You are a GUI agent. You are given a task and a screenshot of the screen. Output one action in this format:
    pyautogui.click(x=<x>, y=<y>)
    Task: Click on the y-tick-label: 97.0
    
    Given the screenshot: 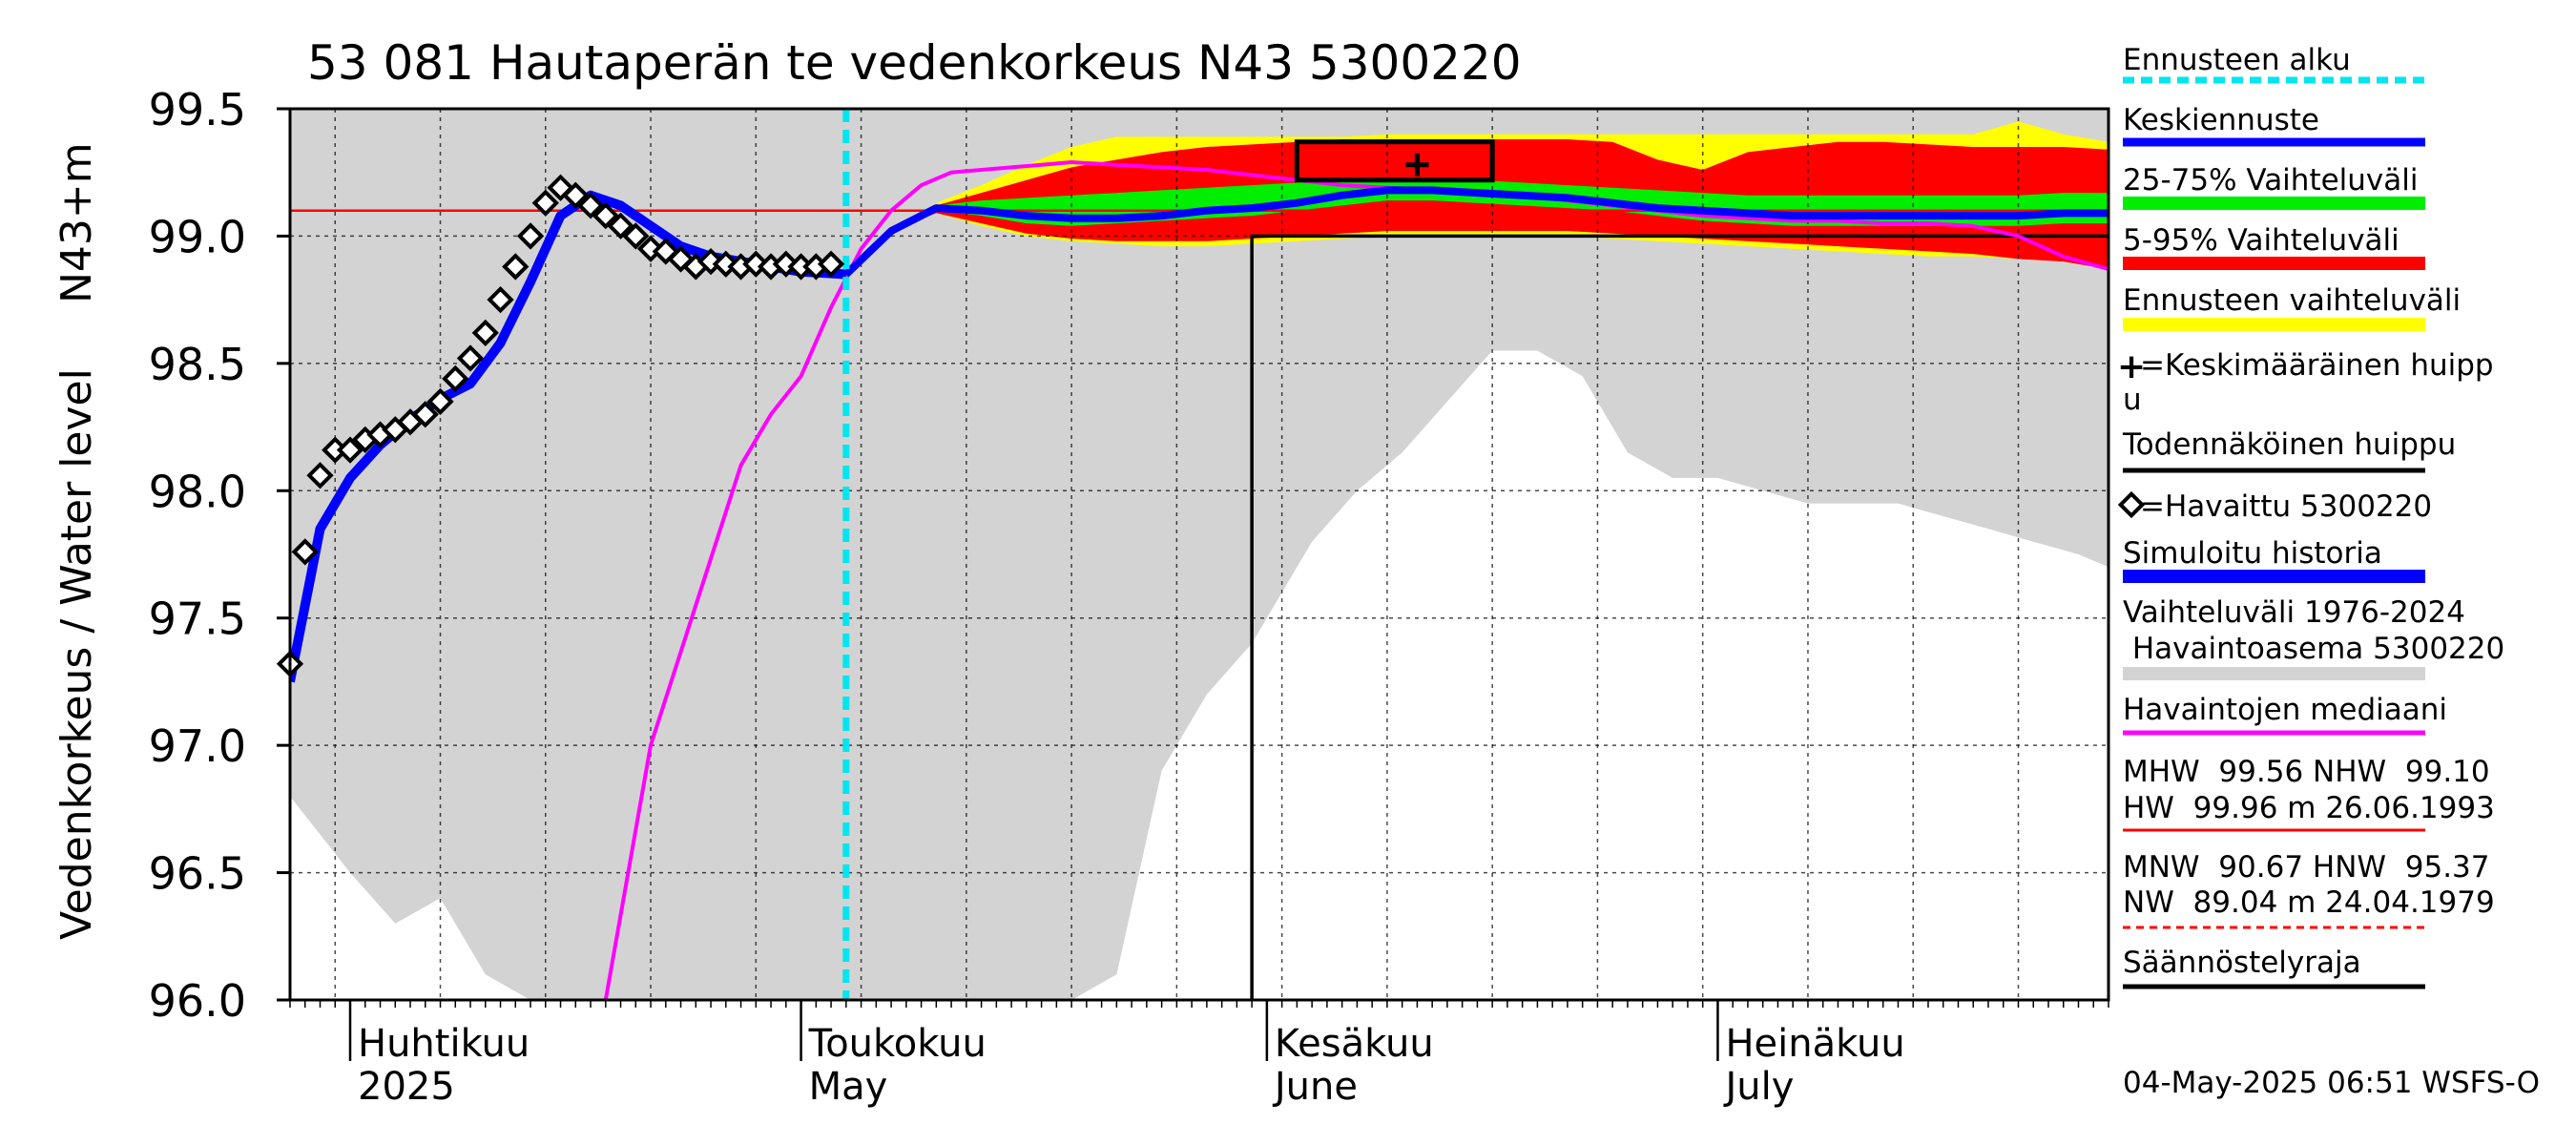 What is the action you would take?
    pyautogui.click(x=197, y=746)
    